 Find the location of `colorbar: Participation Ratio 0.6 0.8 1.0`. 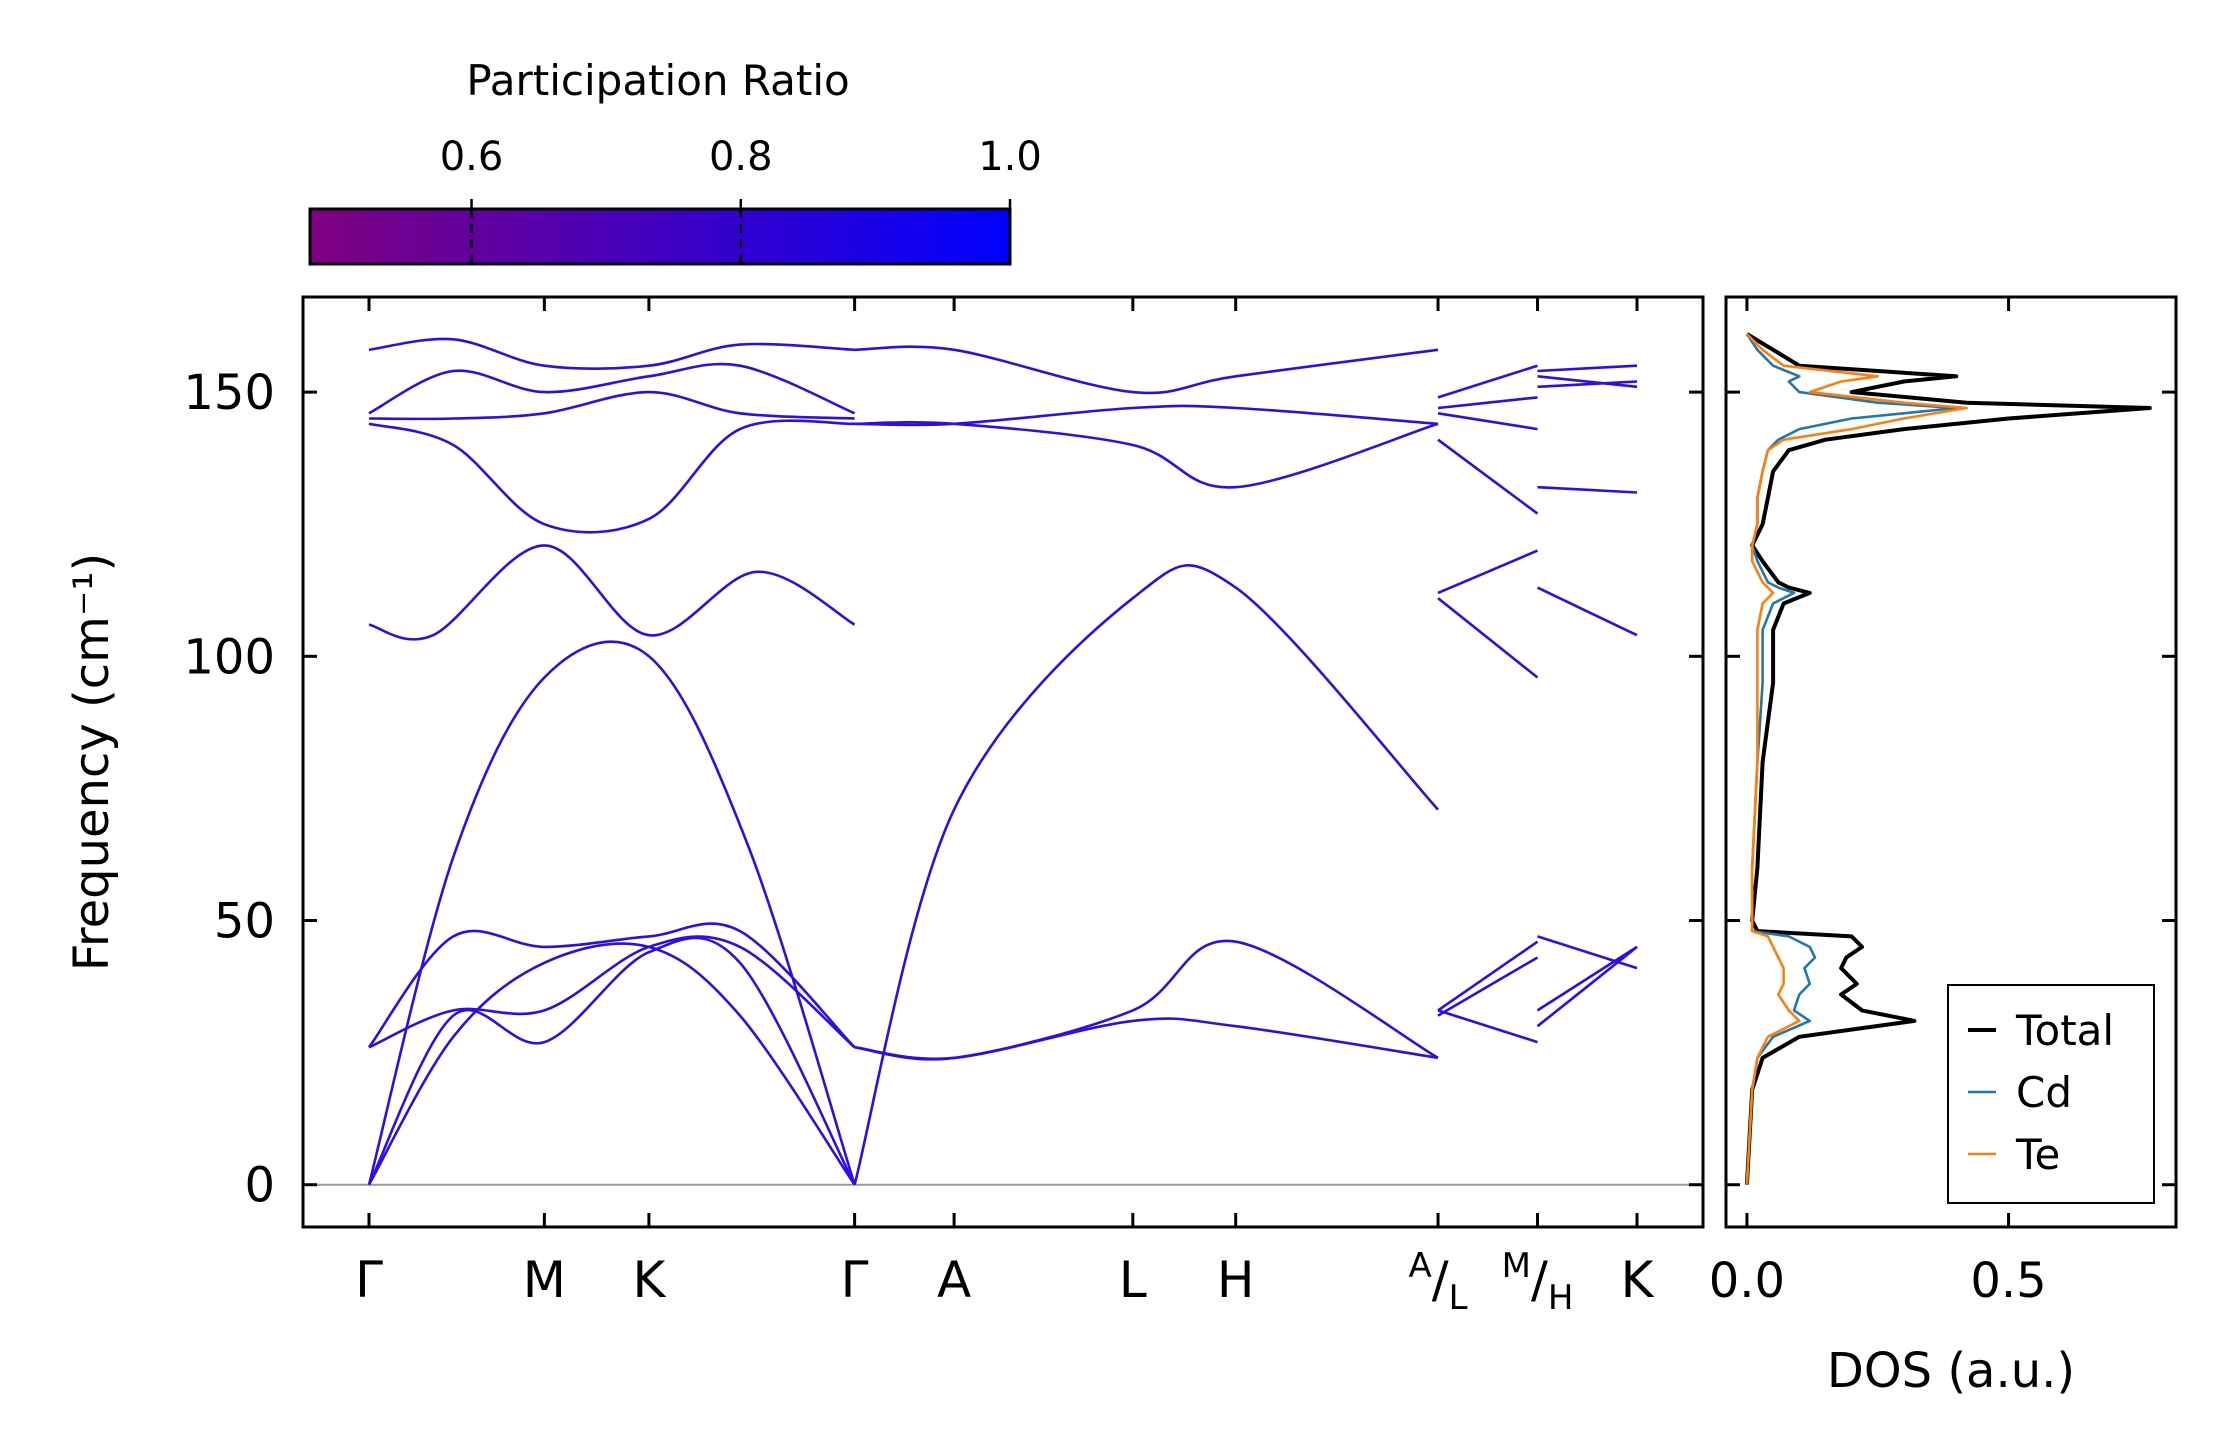

colorbar: Participation Ratio 0.6 0.8 1.0 is located at coordinates (675, 161).